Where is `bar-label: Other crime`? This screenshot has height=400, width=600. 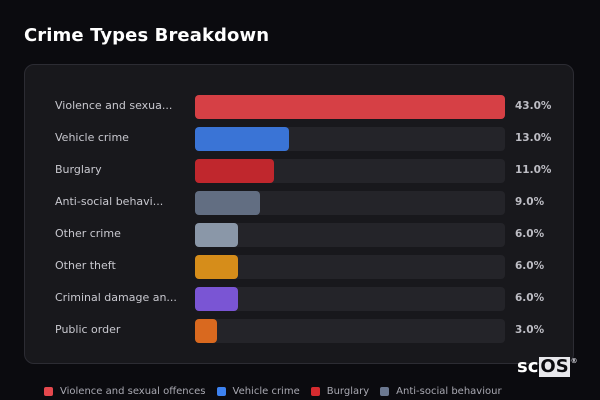 bar-label: Other crime is located at coordinates (88, 233).